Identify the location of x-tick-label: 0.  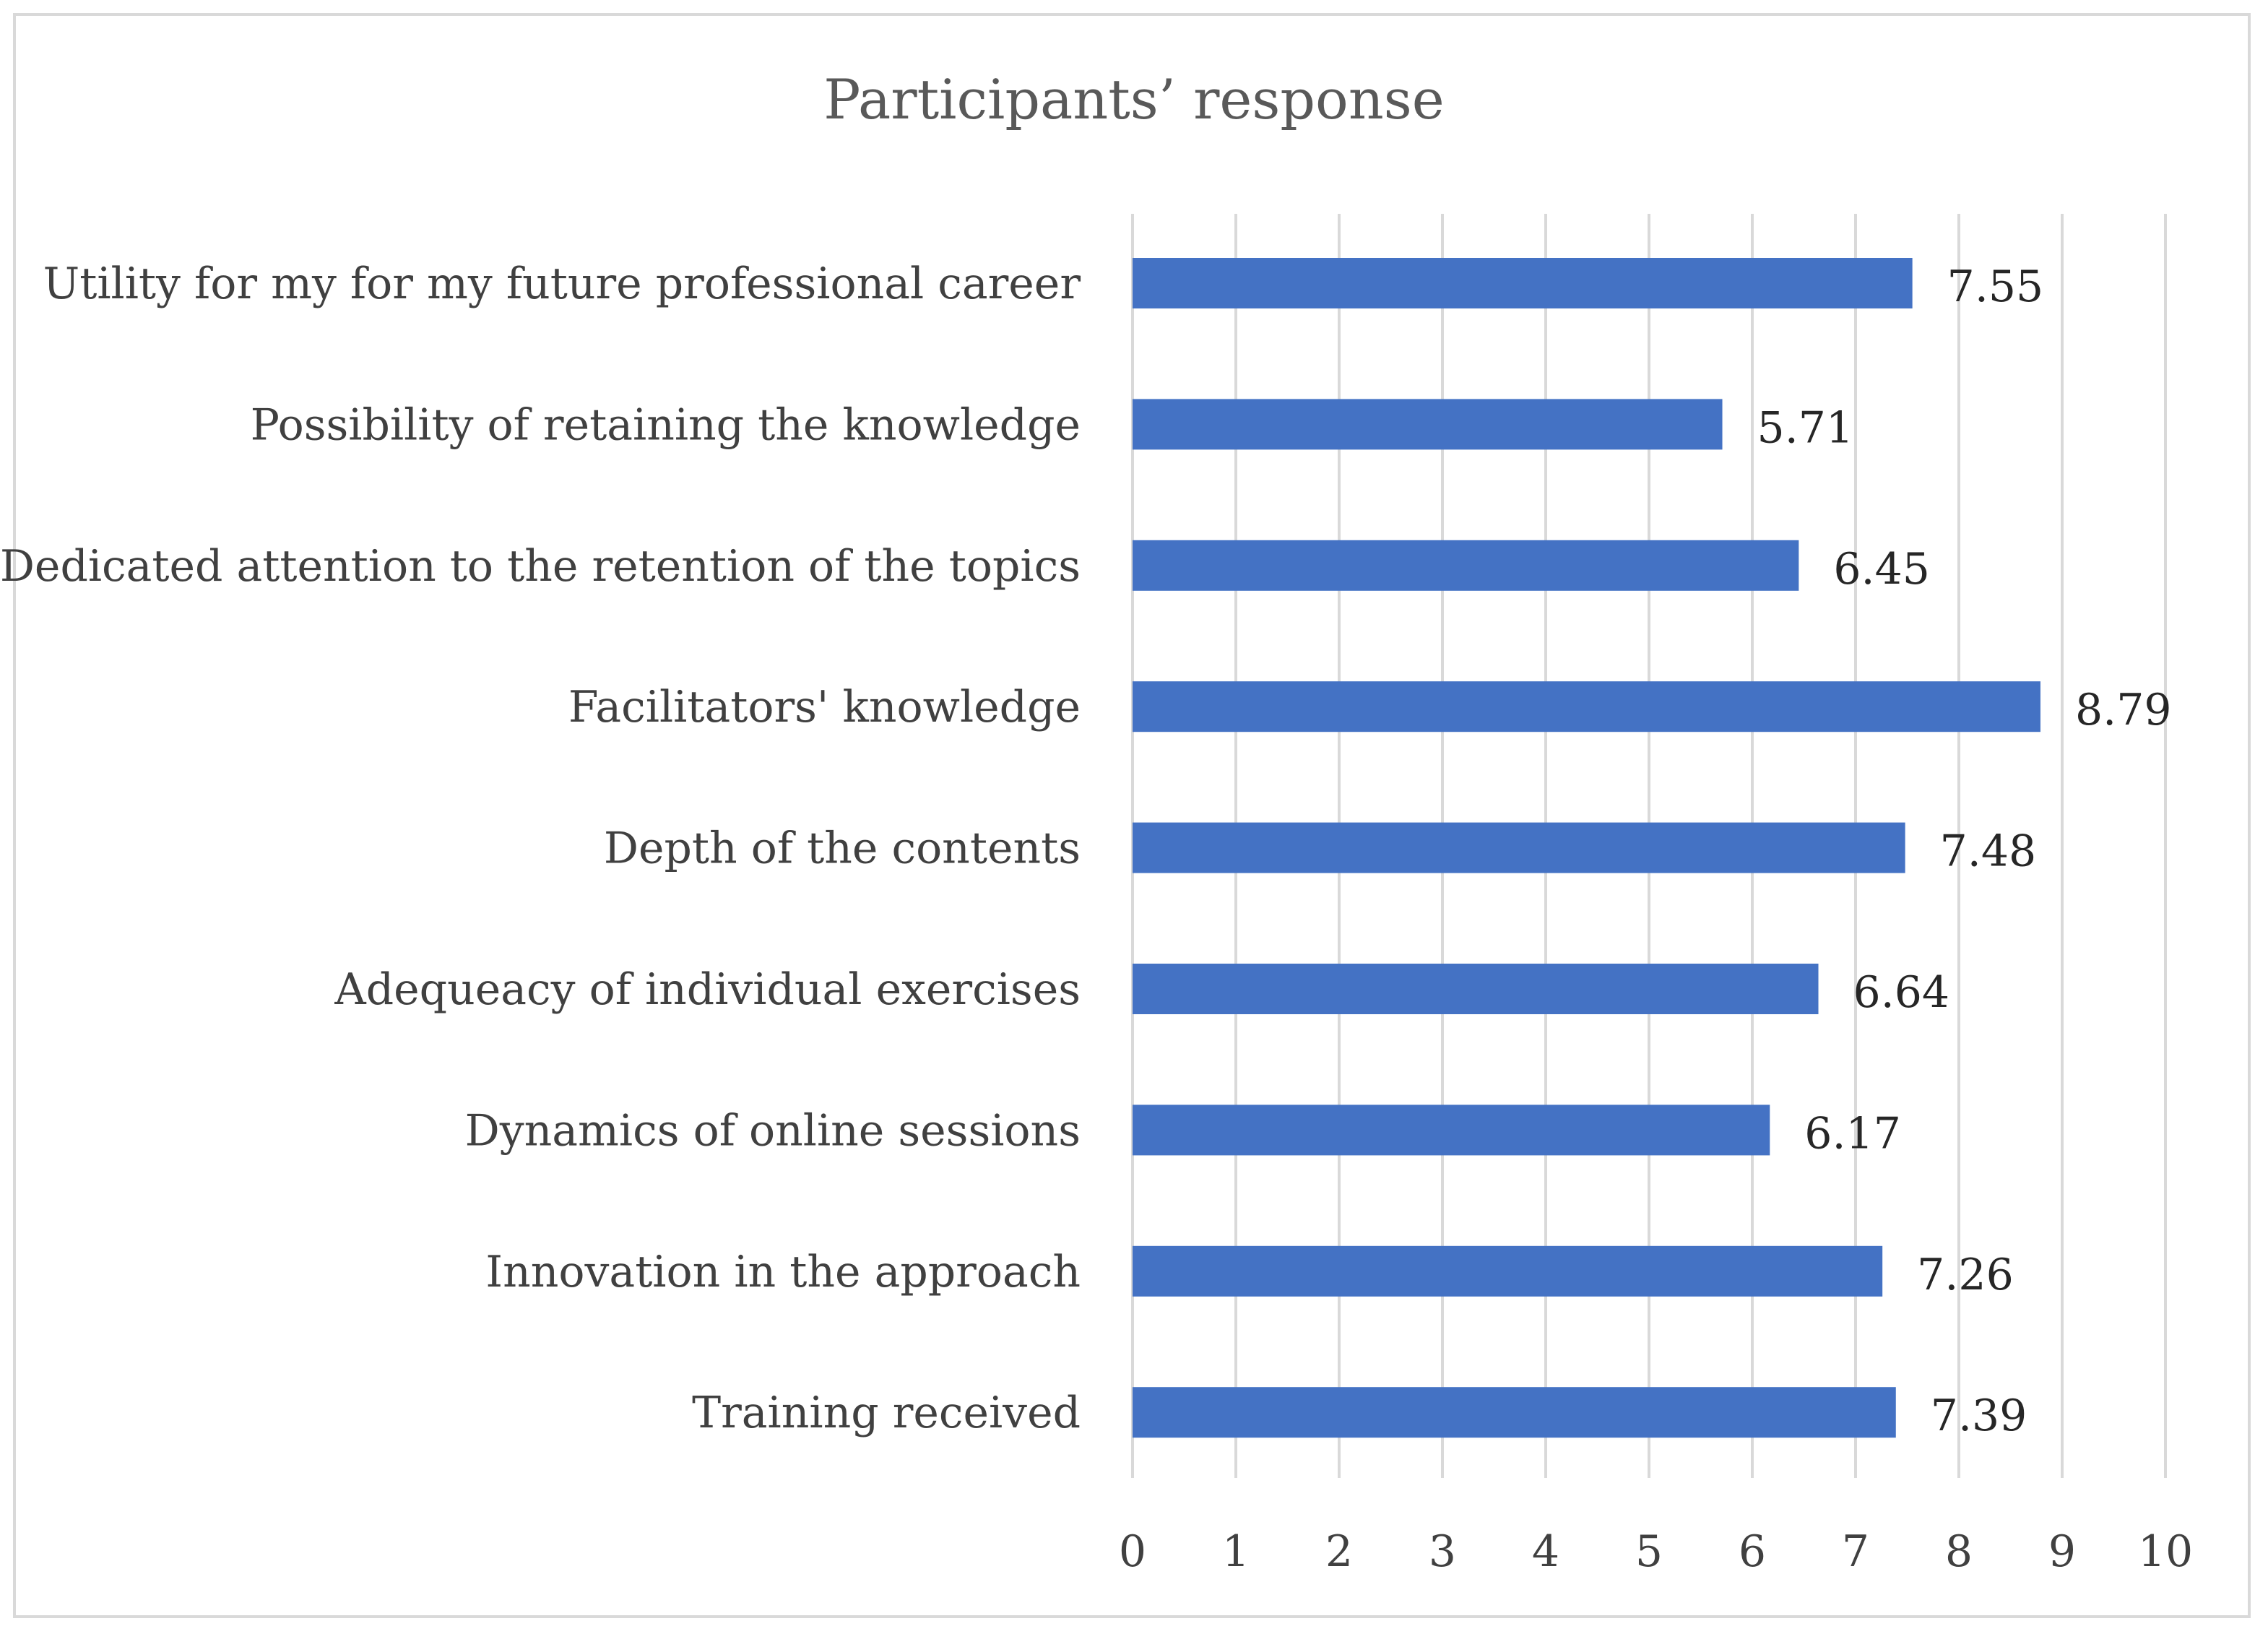
(1132, 1551).